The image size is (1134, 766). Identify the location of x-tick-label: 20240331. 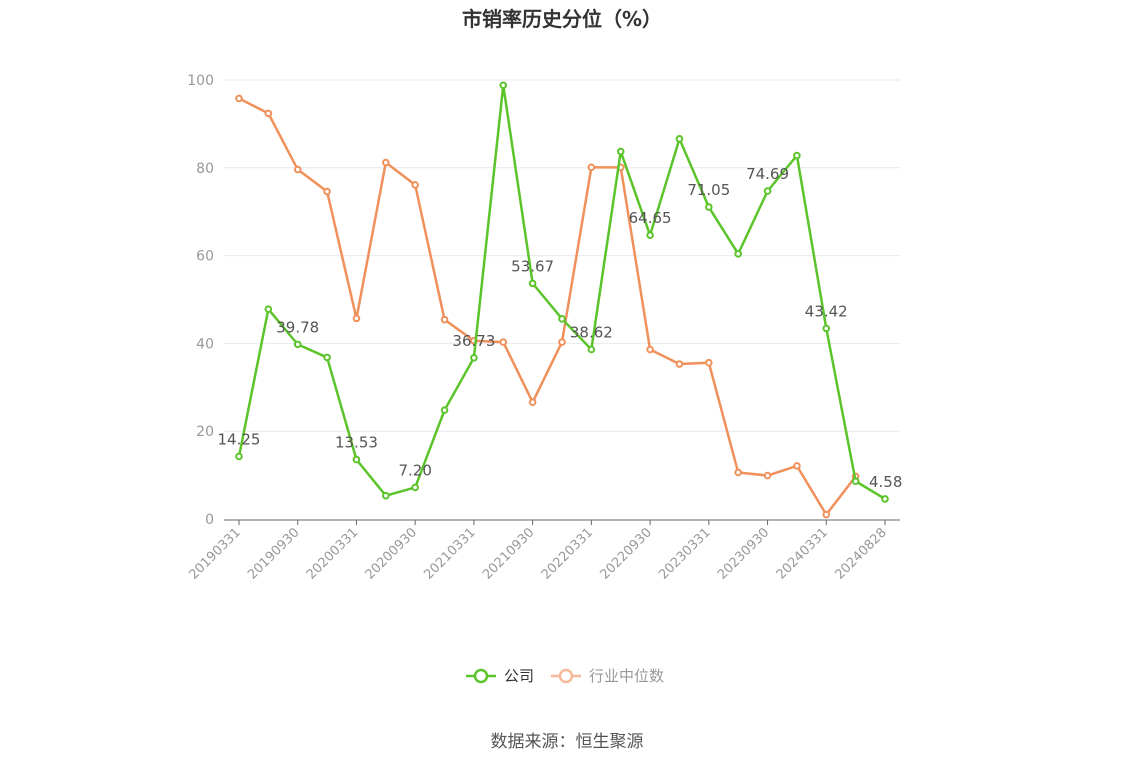
(802, 553).